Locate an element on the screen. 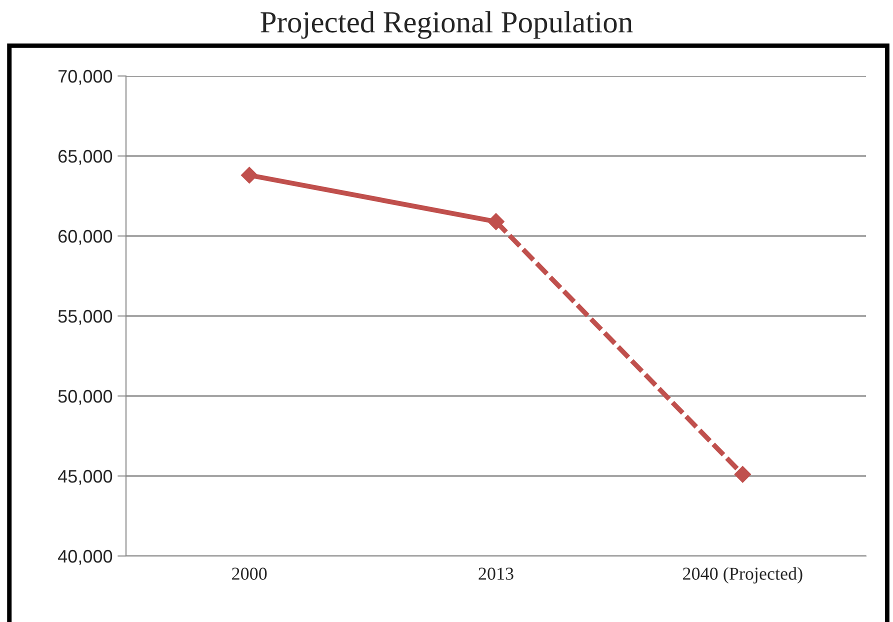  y-tick-label: 50,000 is located at coordinates (85, 397).